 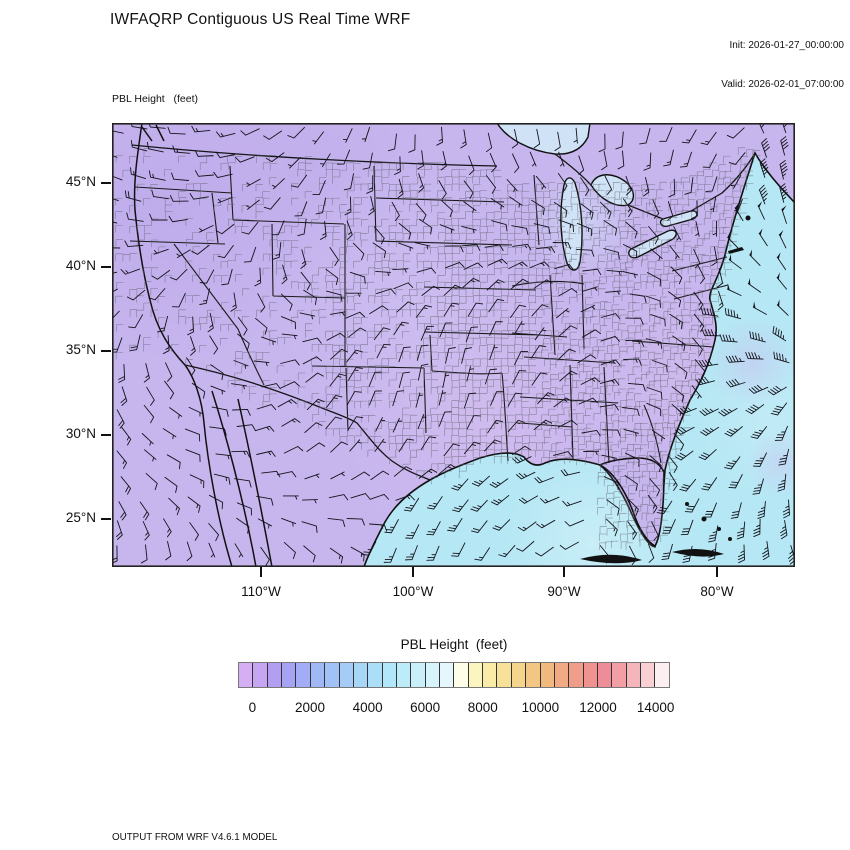 I want to click on pacific-coastline, so click(x=203, y=345).